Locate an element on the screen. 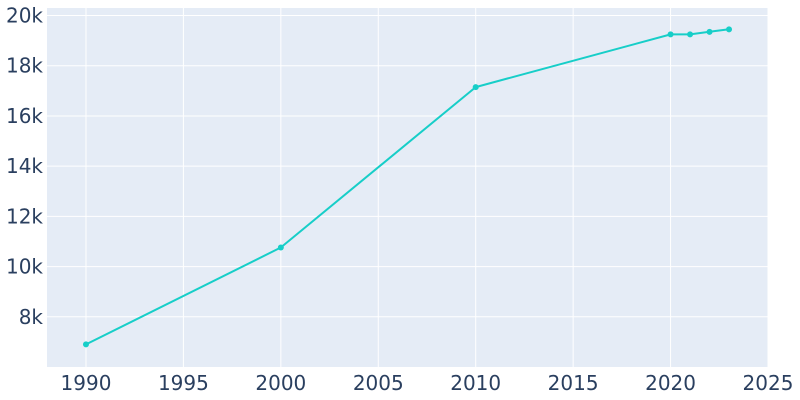  x-tick-label: 2015 is located at coordinates (573, 383).